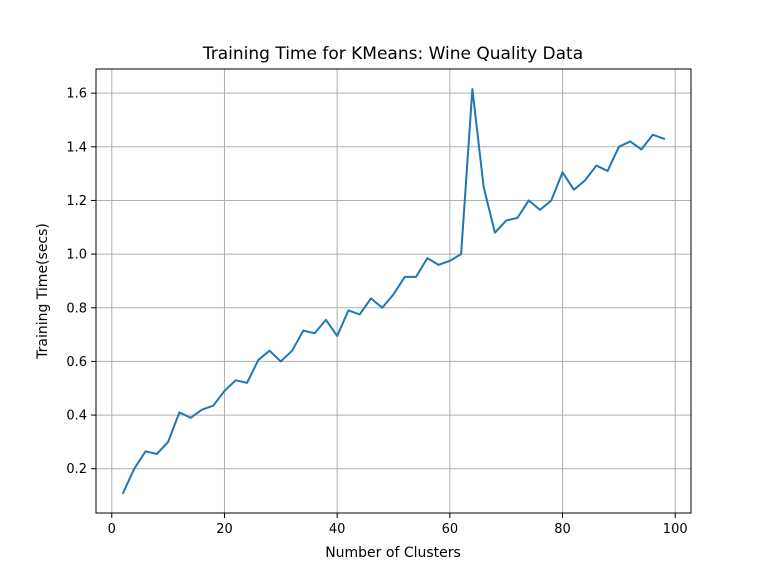 The image size is (768, 576). I want to click on x-axis-label: Number of Clusters, so click(393, 553).